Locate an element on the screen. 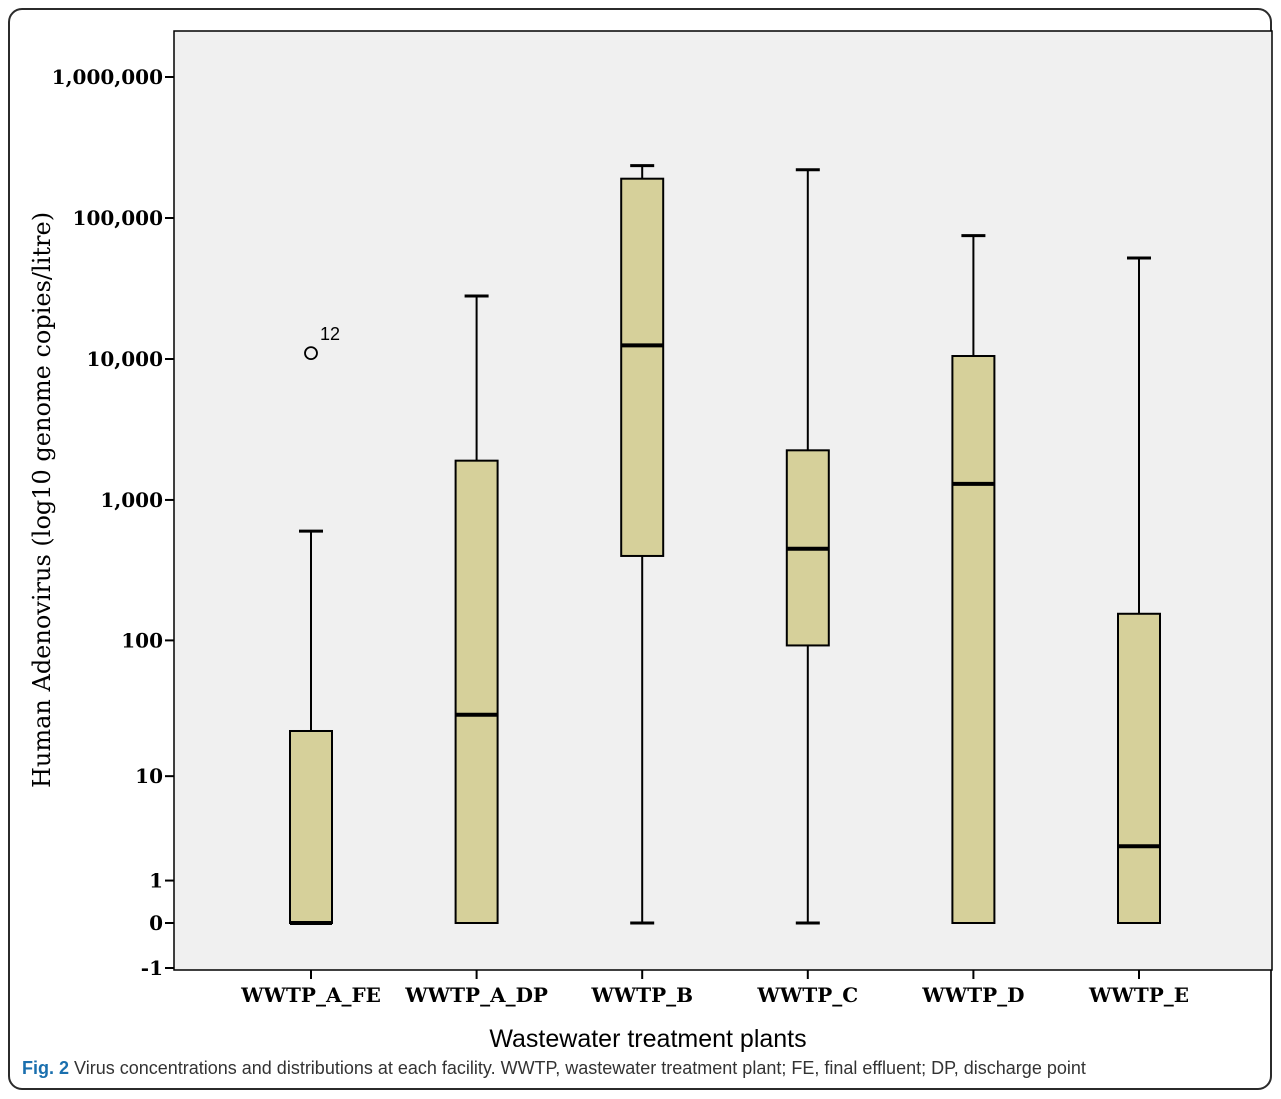 This screenshot has height=1099, width=1281. y-tick-label: 10 is located at coordinates (149, 776).